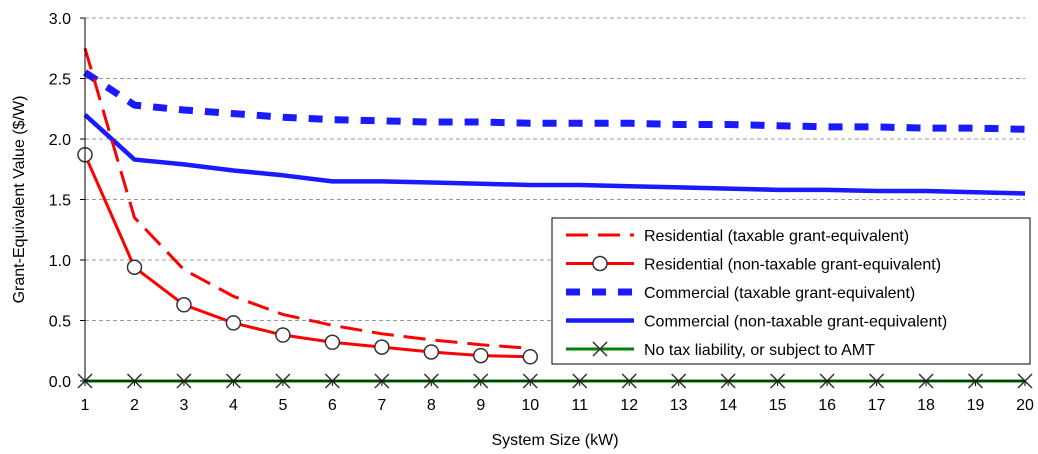  I want to click on y-axis-ticks: 0.0 0.5 1.0 1.5 2.0 2.5 3.0, so click(67, 201).